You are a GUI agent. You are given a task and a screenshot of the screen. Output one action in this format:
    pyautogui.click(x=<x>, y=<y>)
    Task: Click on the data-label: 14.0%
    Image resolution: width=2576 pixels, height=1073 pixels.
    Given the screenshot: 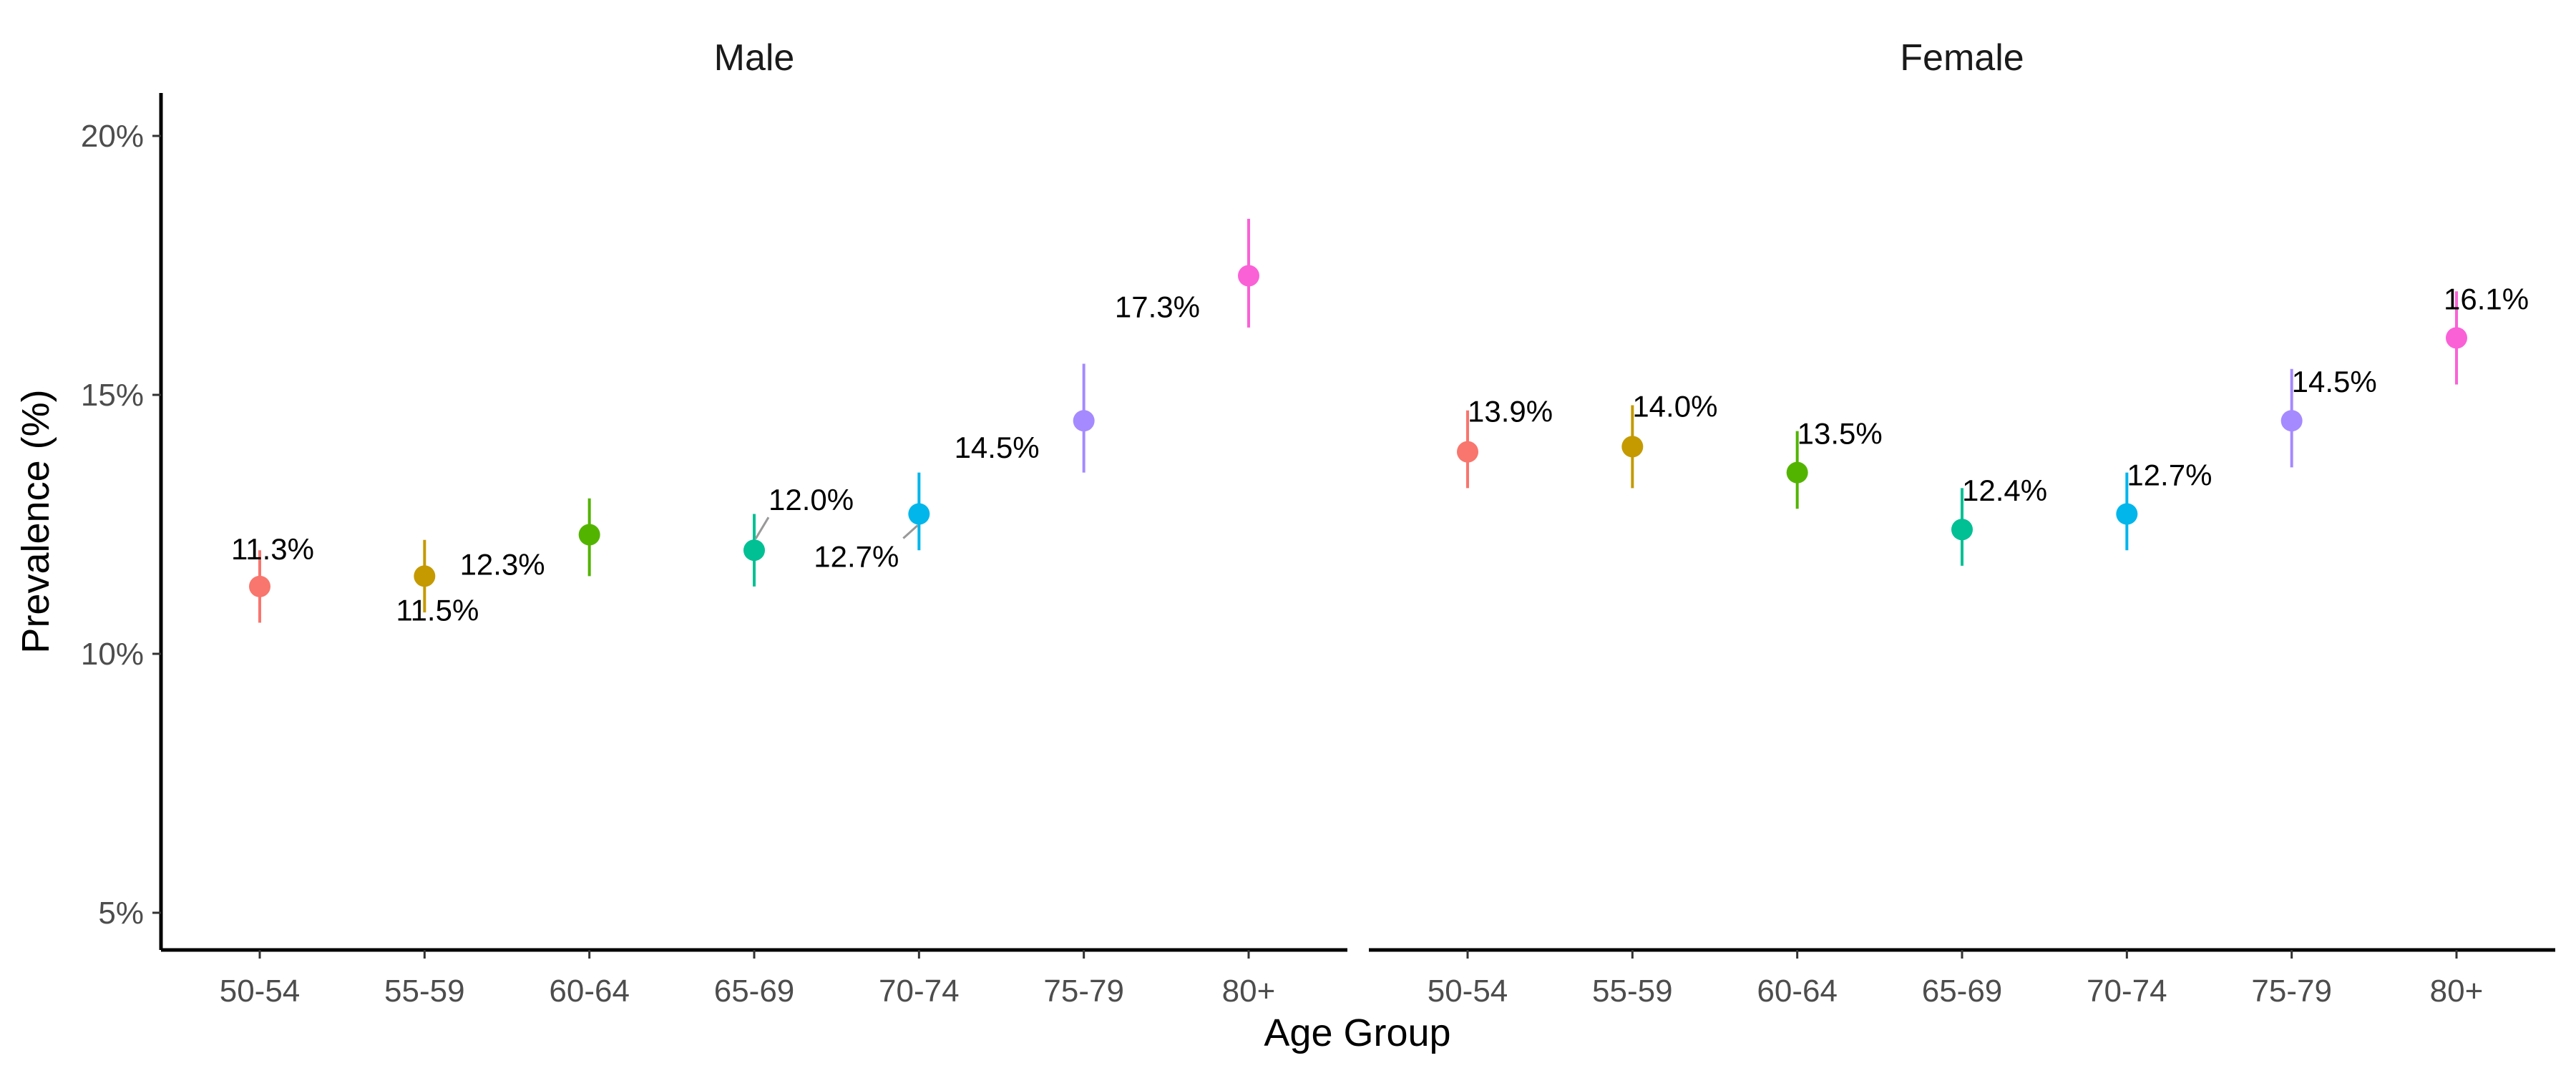 What is the action you would take?
    pyautogui.click(x=1674, y=406)
    